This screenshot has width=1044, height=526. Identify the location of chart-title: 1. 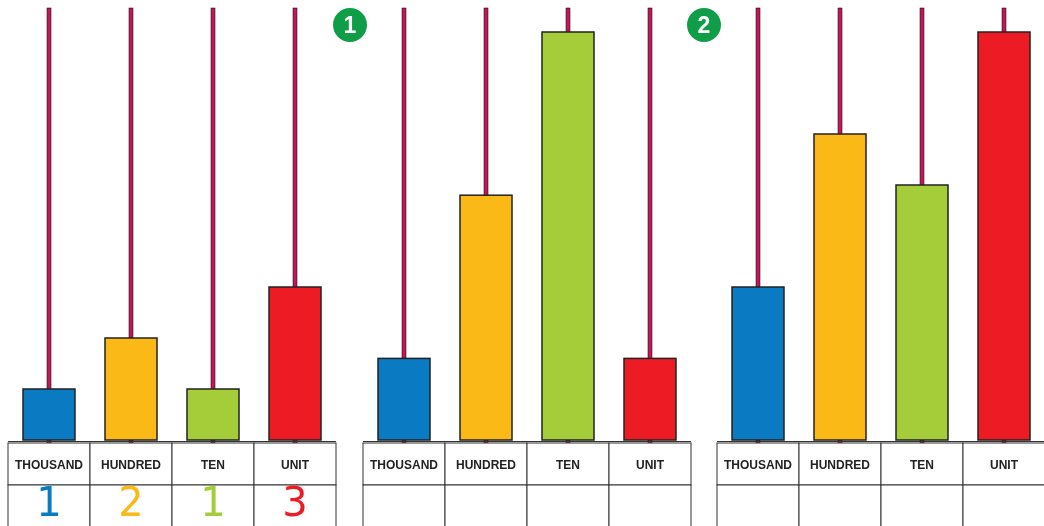
(350, 25).